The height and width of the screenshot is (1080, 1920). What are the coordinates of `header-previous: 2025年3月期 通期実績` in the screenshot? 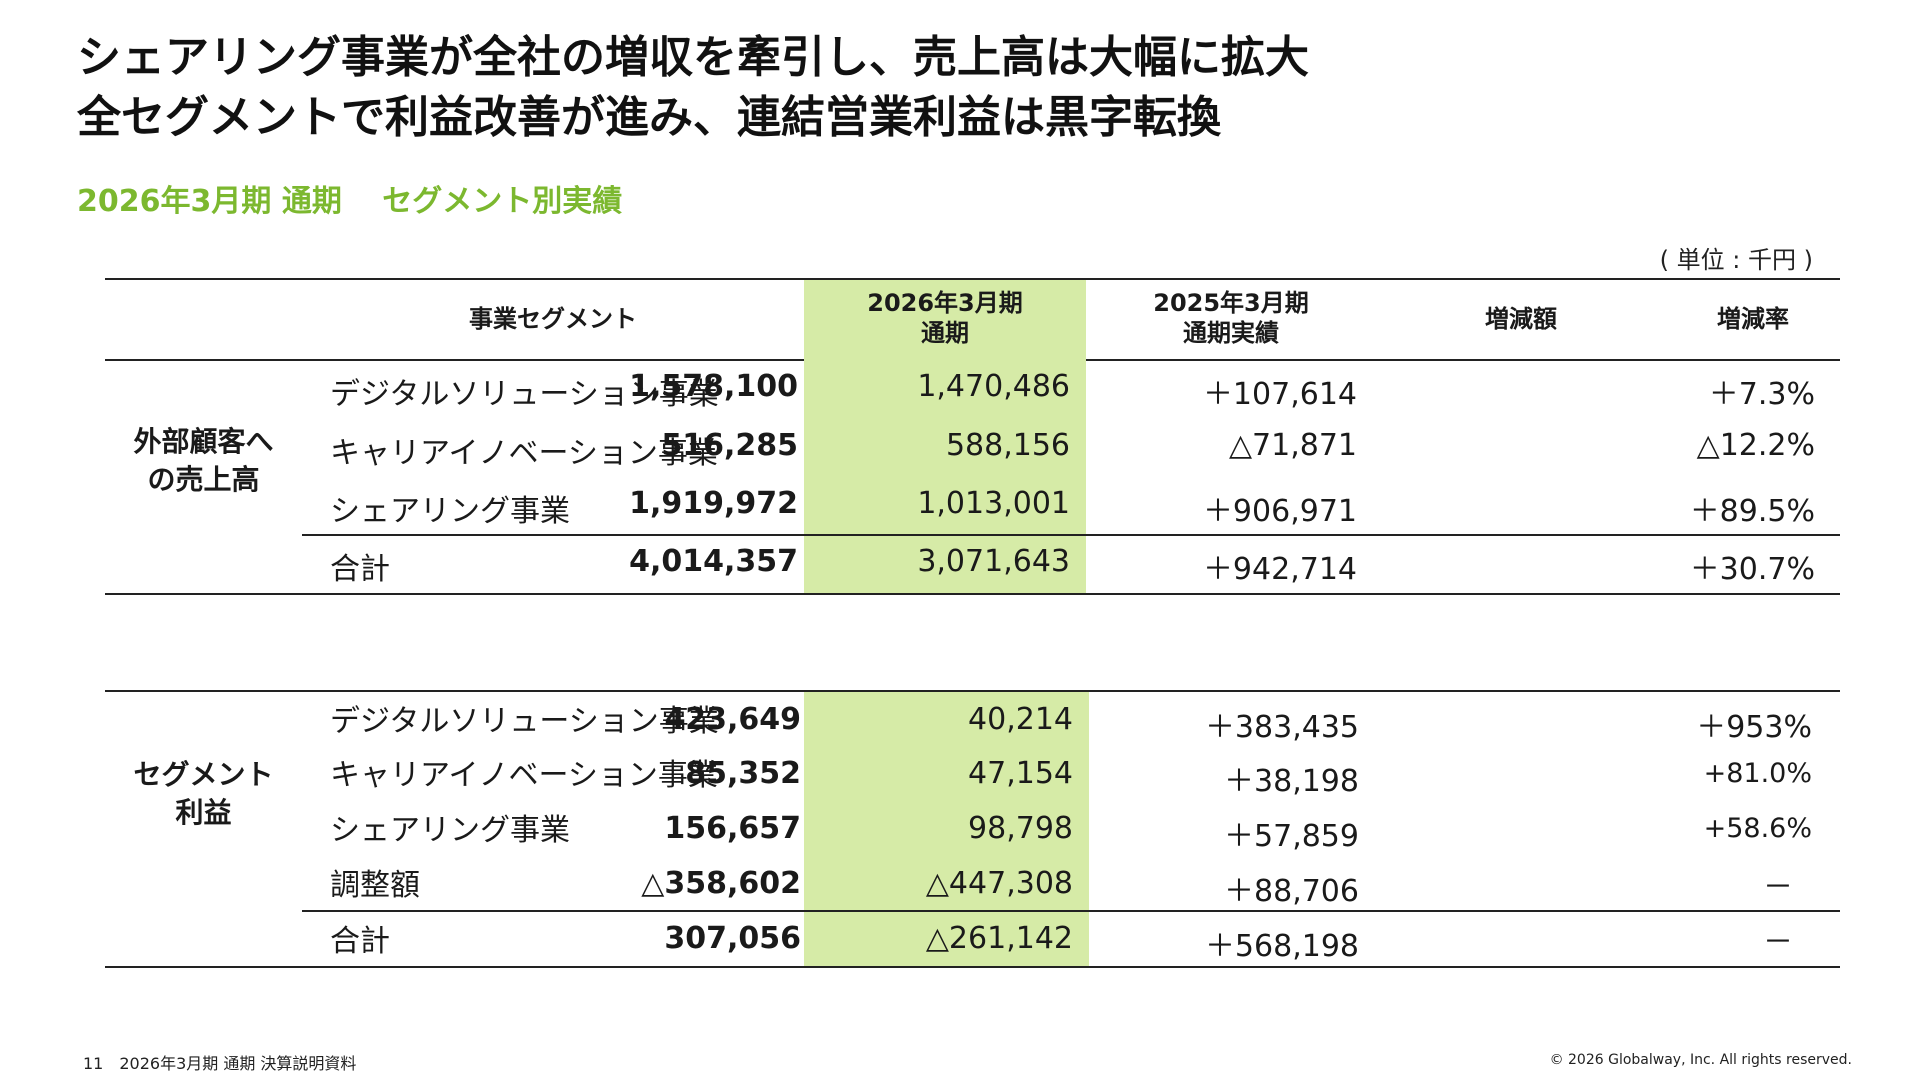 It's located at (1231, 318).